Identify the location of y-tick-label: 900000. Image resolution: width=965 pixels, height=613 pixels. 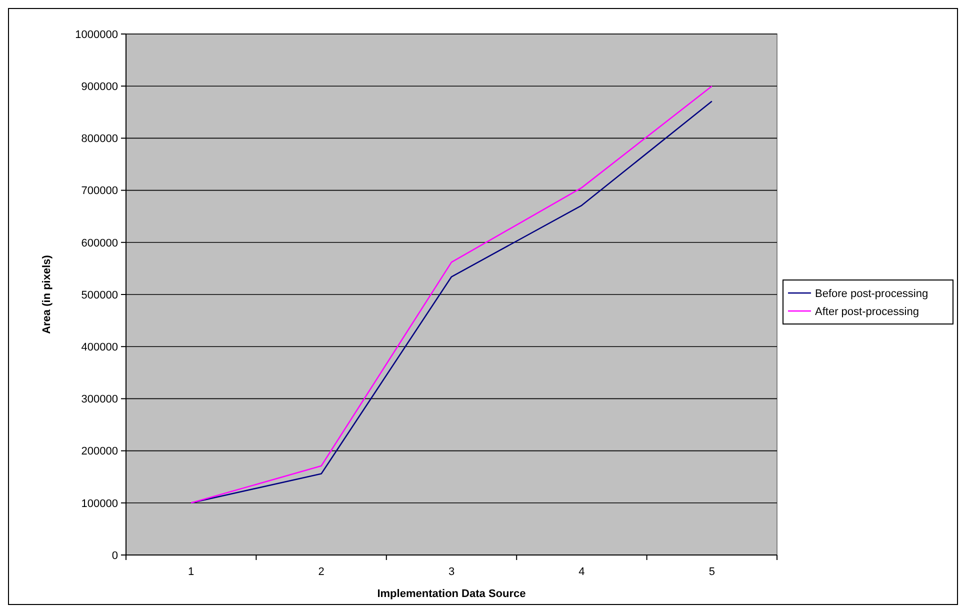
(99, 86).